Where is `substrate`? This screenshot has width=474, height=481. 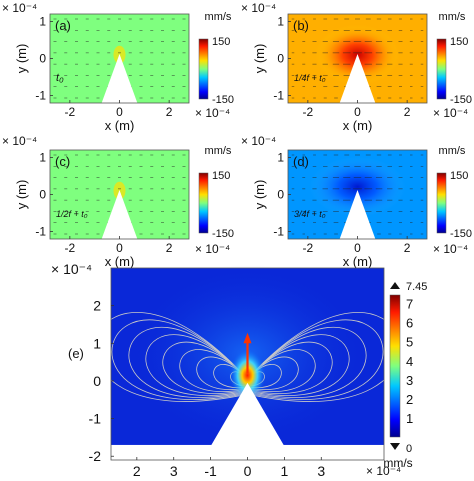 substrate is located at coordinates (247, 452).